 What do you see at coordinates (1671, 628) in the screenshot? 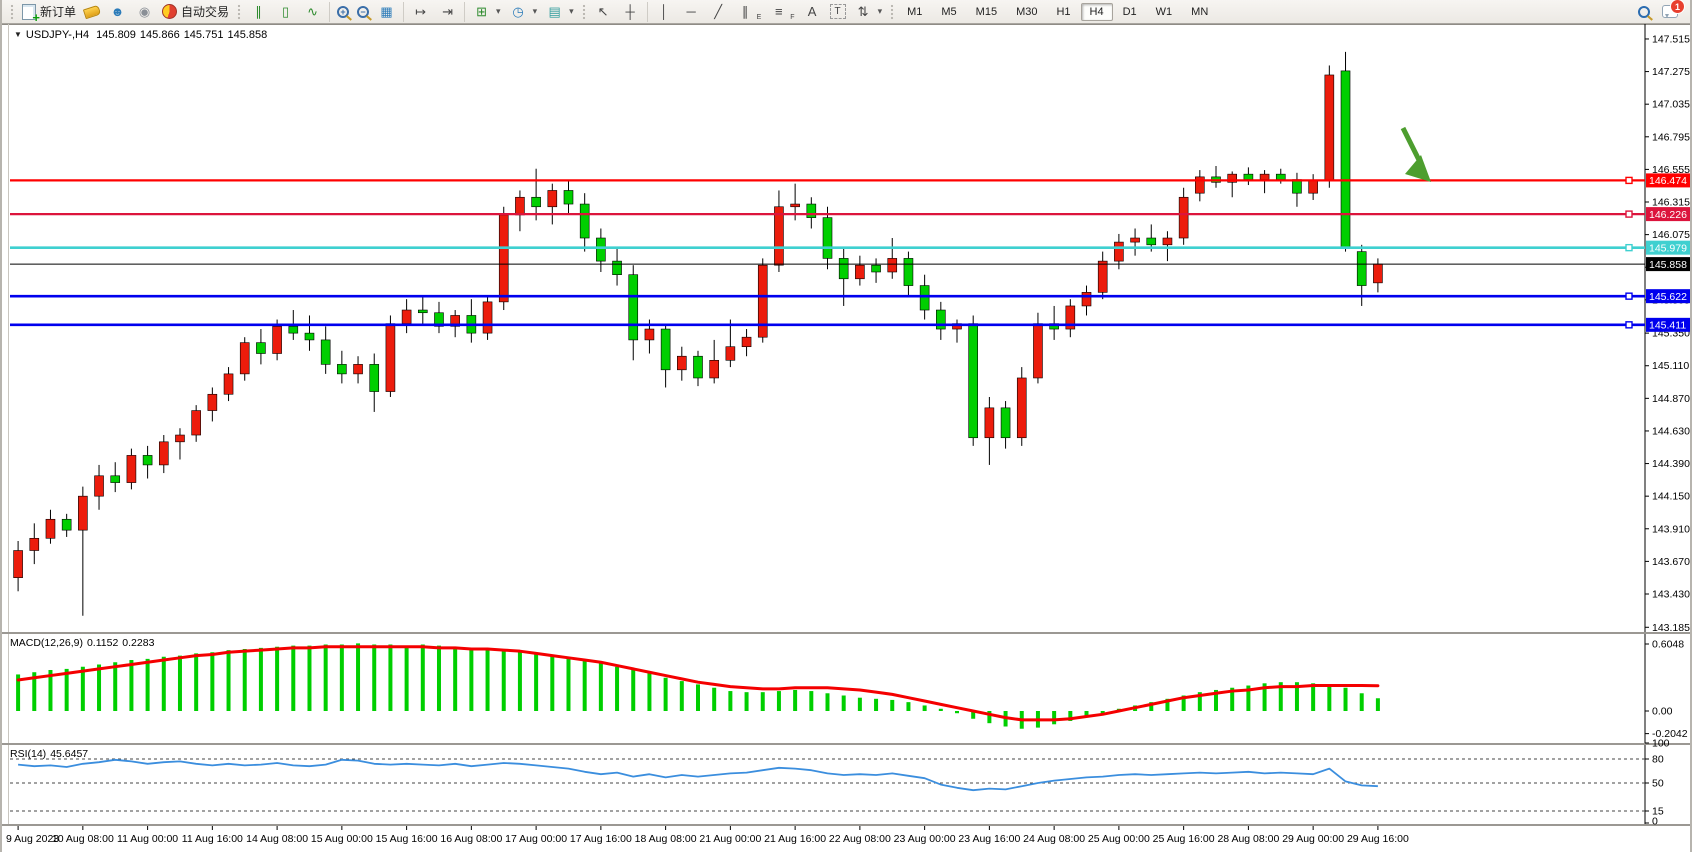
I see `svg-text: 143.185` at bounding box center [1671, 628].